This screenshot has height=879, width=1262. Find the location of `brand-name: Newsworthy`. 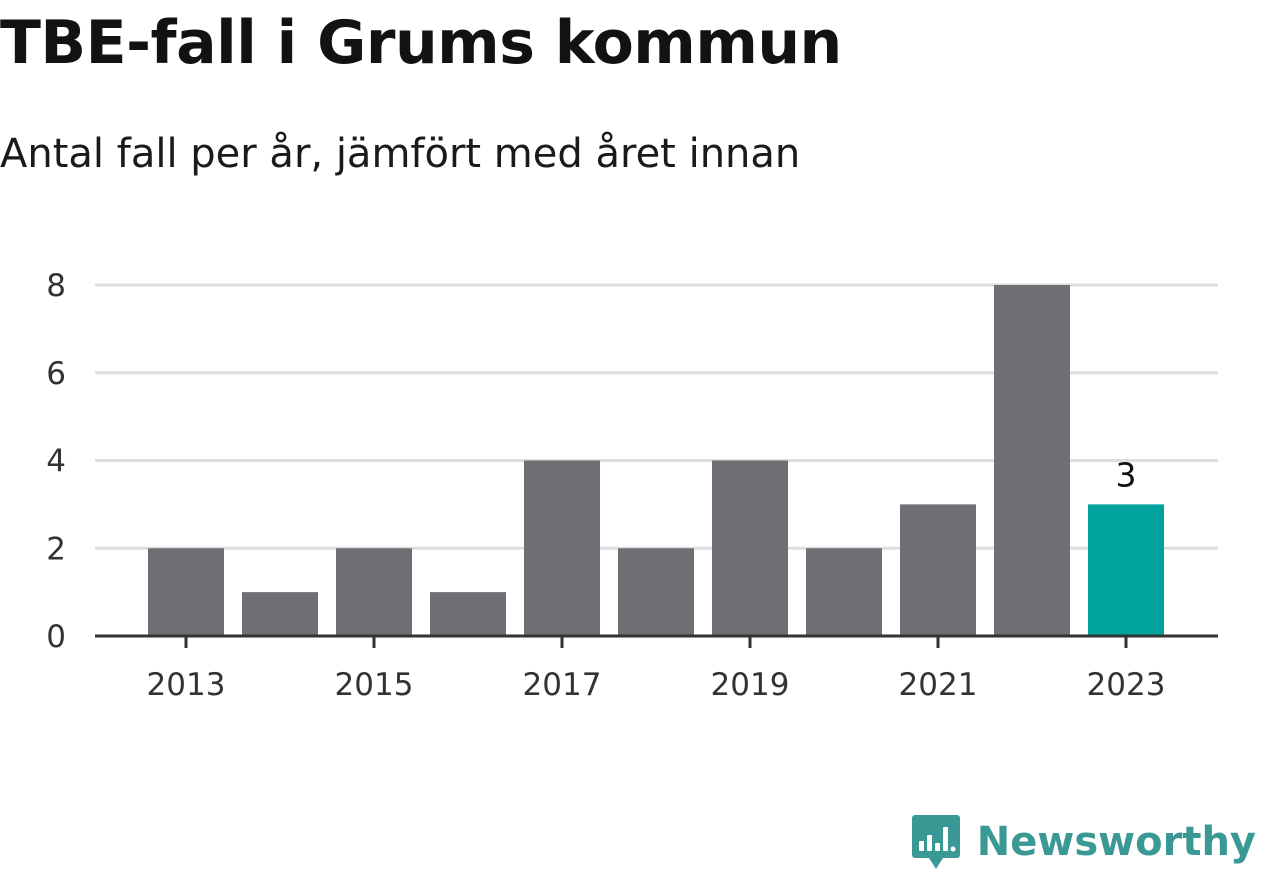

brand-name: Newsworthy is located at coordinates (1116, 842).